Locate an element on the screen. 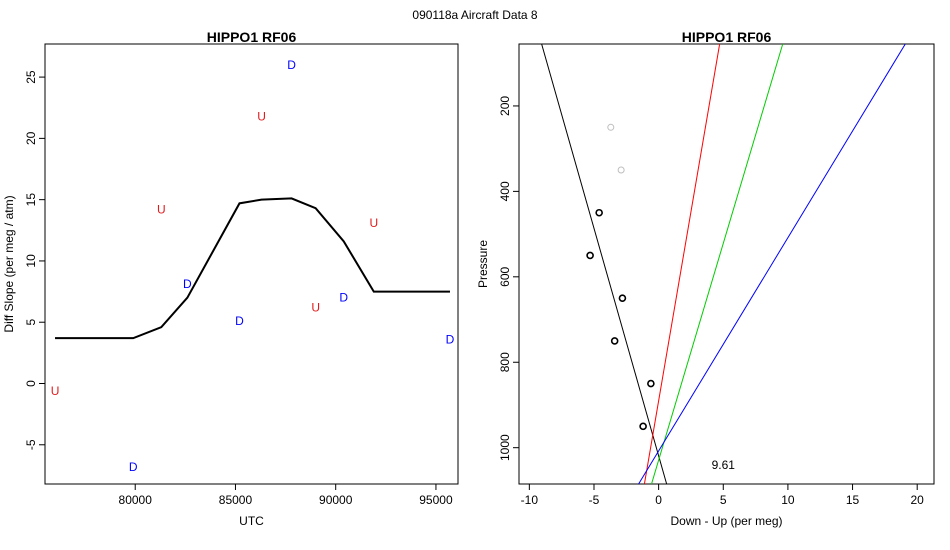  x-tick-label: 0 is located at coordinates (658, 500).